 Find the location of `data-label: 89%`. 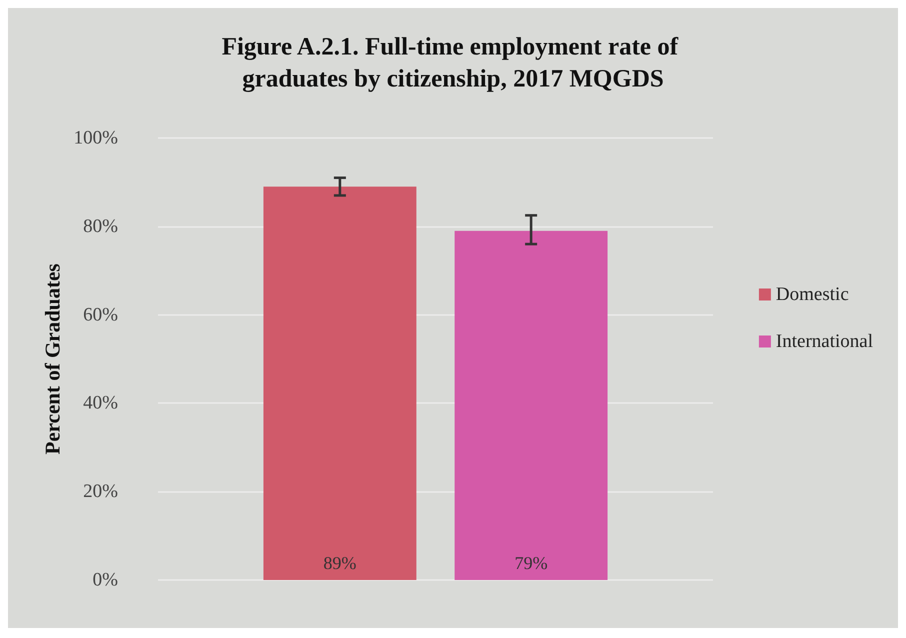

data-label: 89% is located at coordinates (339, 563).